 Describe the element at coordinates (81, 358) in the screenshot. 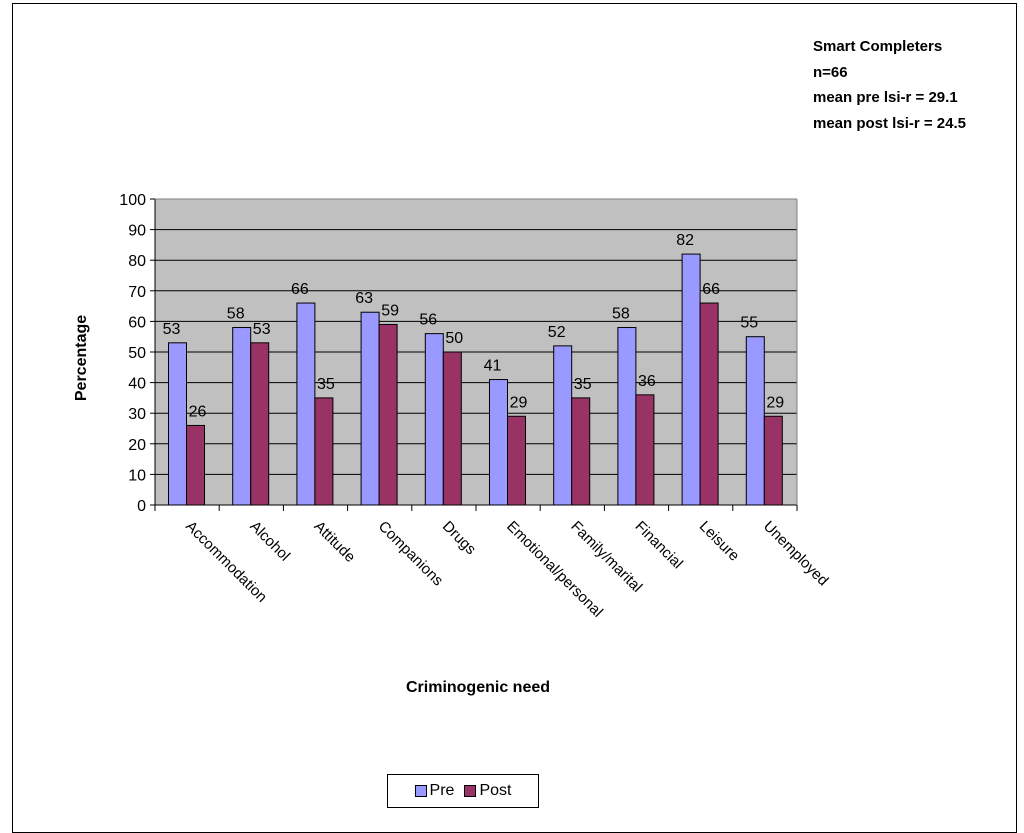

I see `y-axis-title: Percentage` at that location.